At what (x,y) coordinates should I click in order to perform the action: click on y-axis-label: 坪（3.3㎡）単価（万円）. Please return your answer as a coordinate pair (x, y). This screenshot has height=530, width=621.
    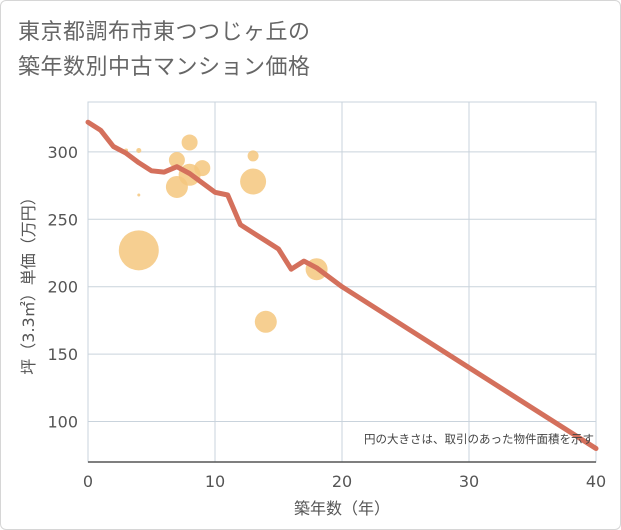
    Looking at the image, I should click on (28, 281).